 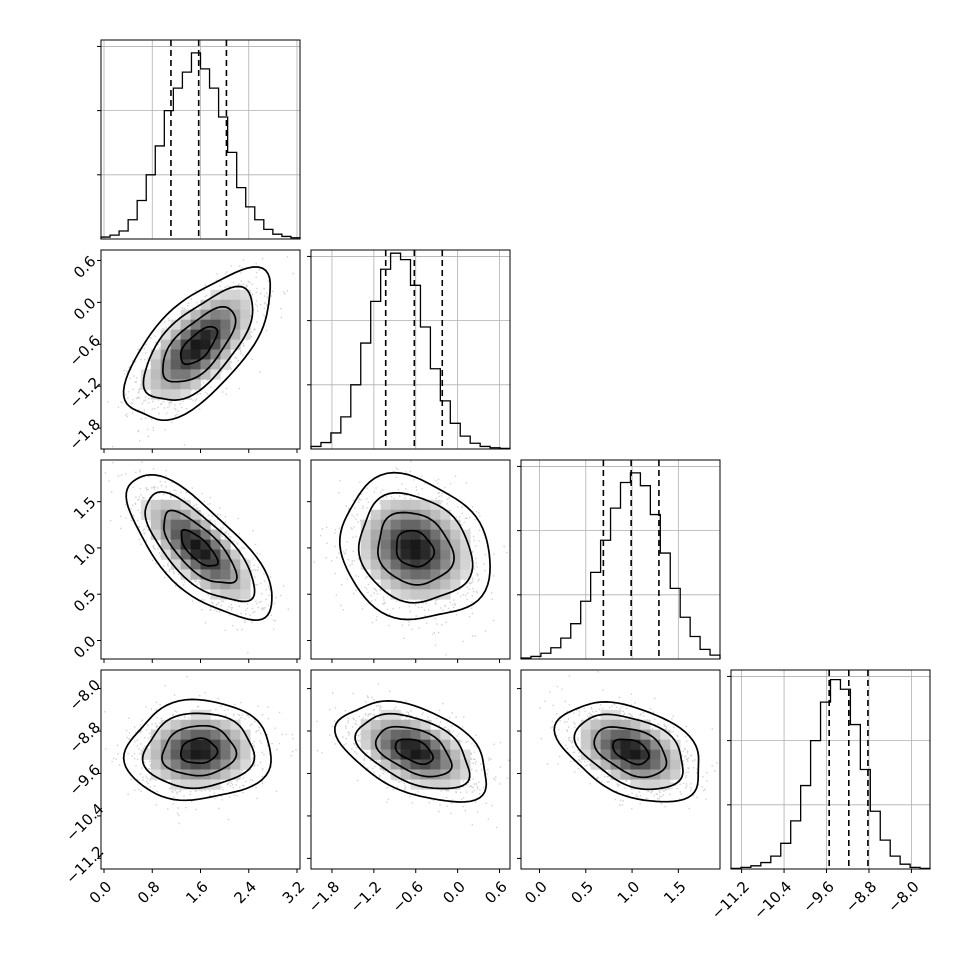 What do you see at coordinates (629, 893) in the screenshot?
I see `x-tick-label-param-2: 1.0` at bounding box center [629, 893].